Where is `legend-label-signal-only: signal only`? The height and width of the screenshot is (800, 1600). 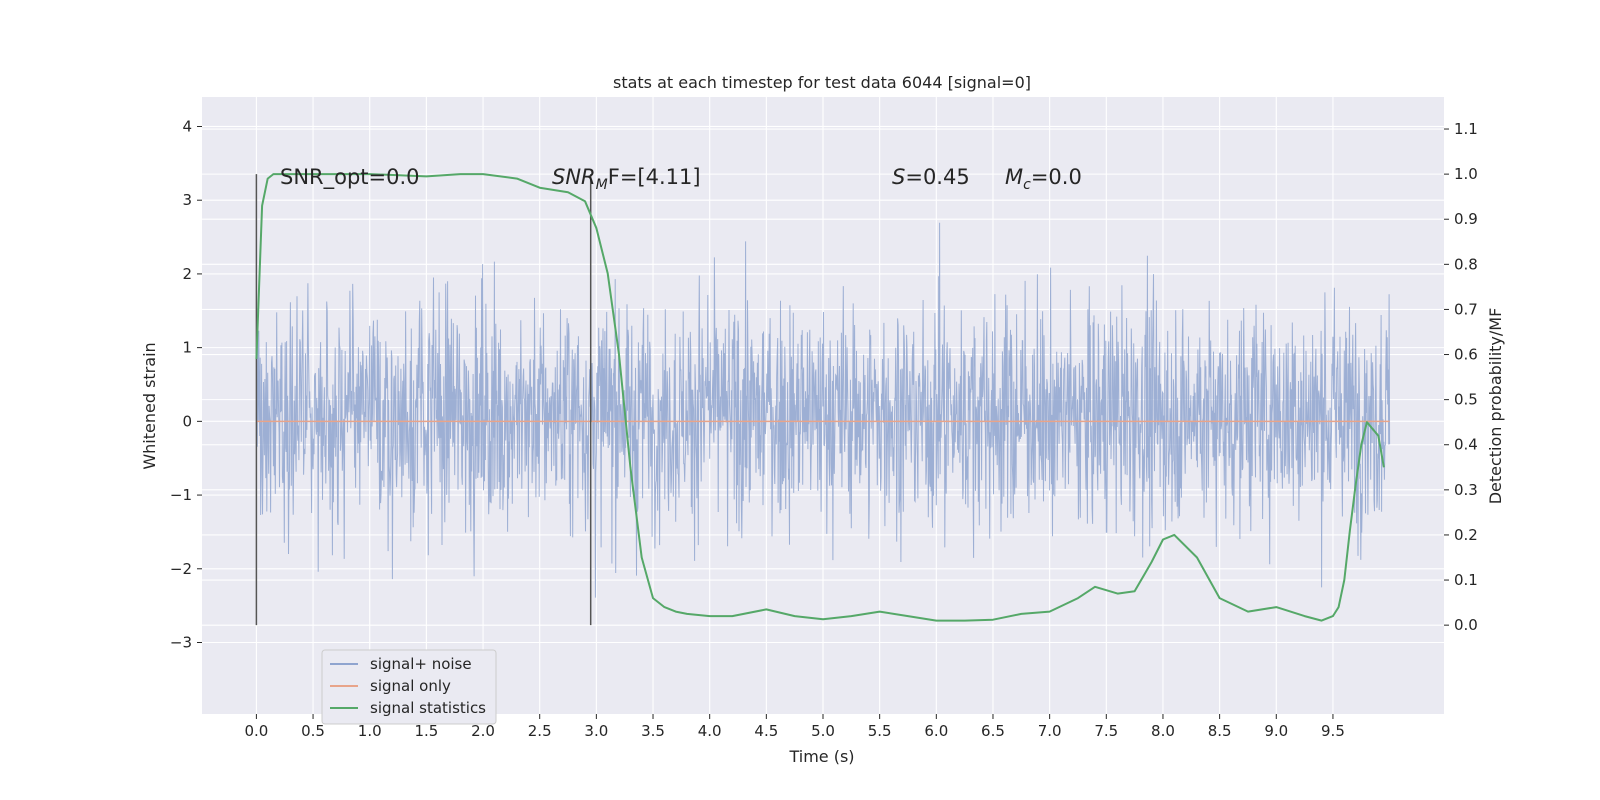
legend-label-signal-only: signal only is located at coordinates (410, 686).